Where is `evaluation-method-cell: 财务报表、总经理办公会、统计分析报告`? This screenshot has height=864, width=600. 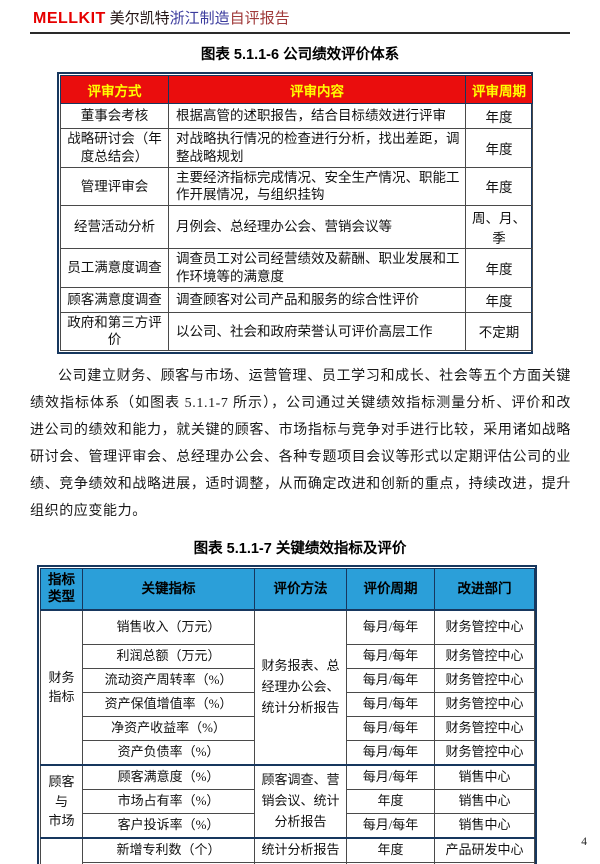
evaluation-method-cell: 财务报表、总经理办公会、统计分析报告 is located at coordinates (300, 687).